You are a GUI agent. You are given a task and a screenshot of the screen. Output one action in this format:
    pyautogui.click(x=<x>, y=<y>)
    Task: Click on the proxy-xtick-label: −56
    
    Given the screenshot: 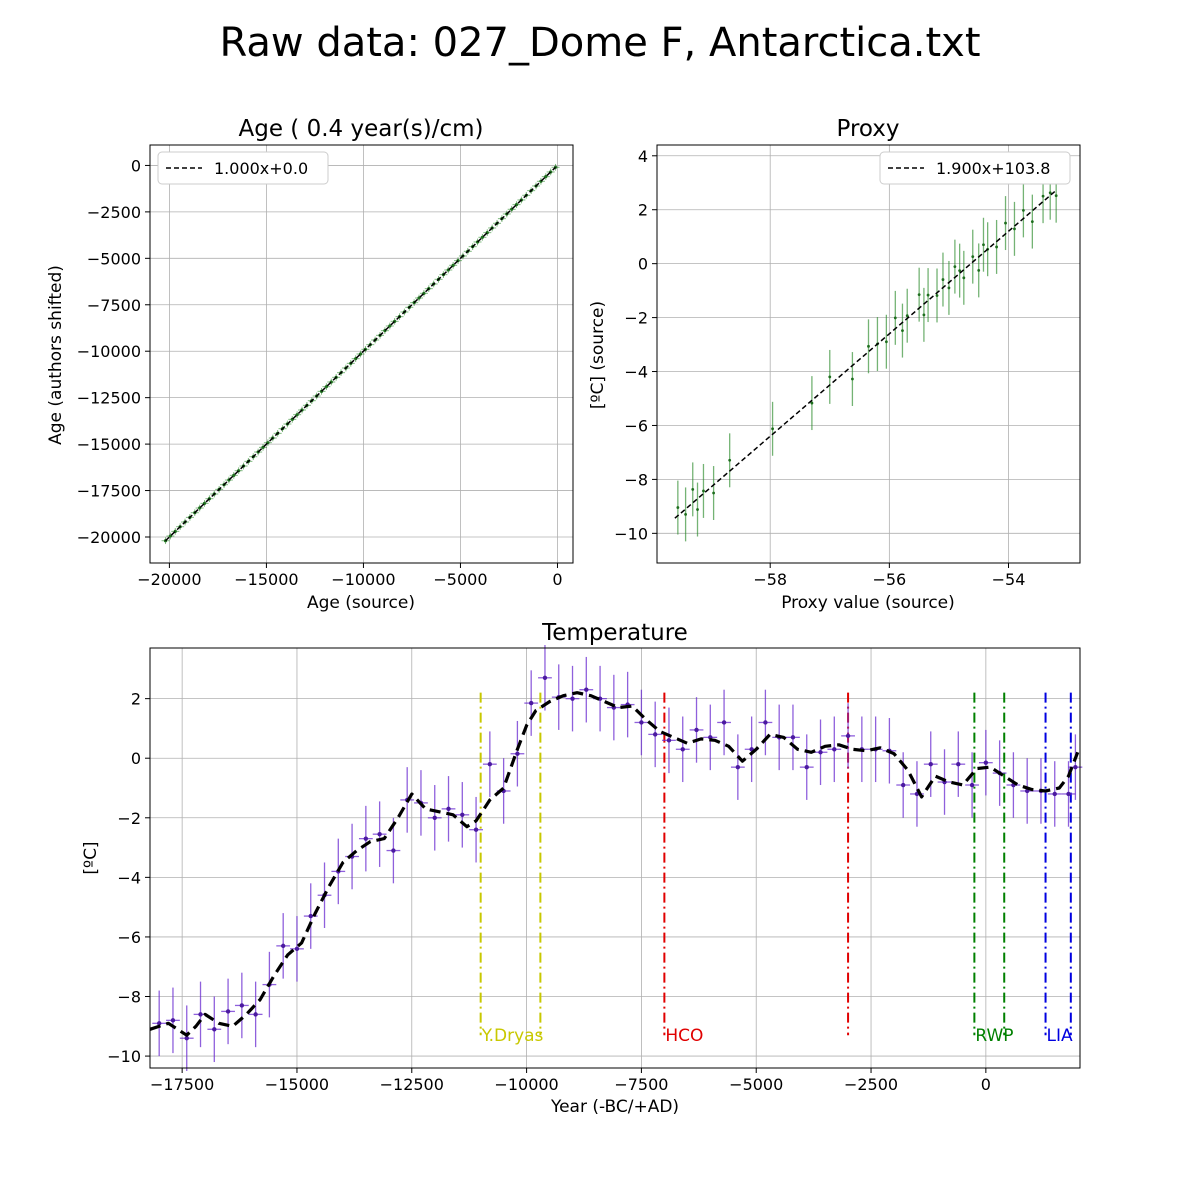 What is the action you would take?
    pyautogui.click(x=889, y=579)
    